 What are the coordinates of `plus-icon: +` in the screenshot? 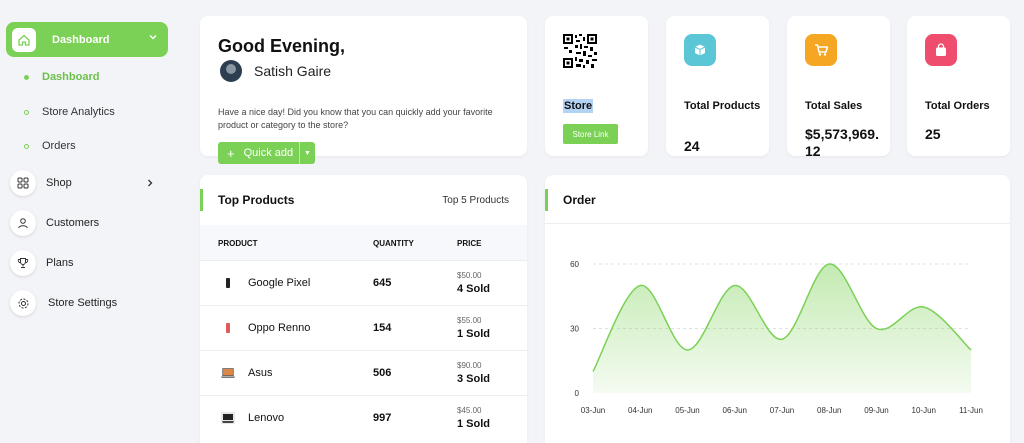 It's located at (231, 153).